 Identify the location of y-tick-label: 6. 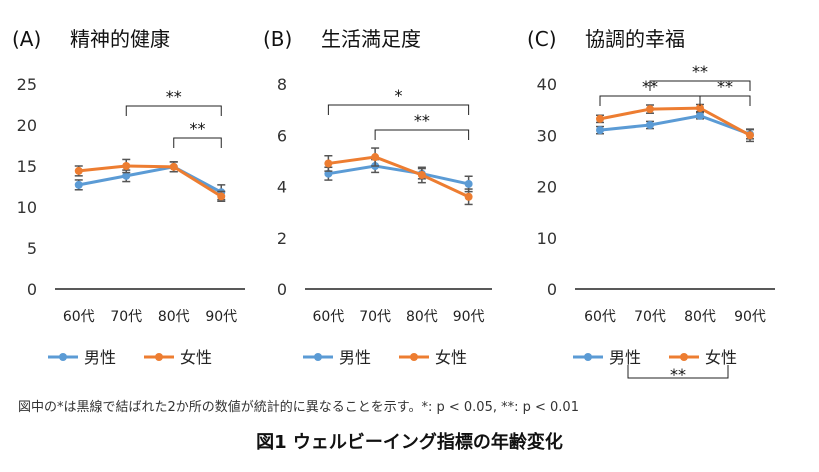
(282, 135).